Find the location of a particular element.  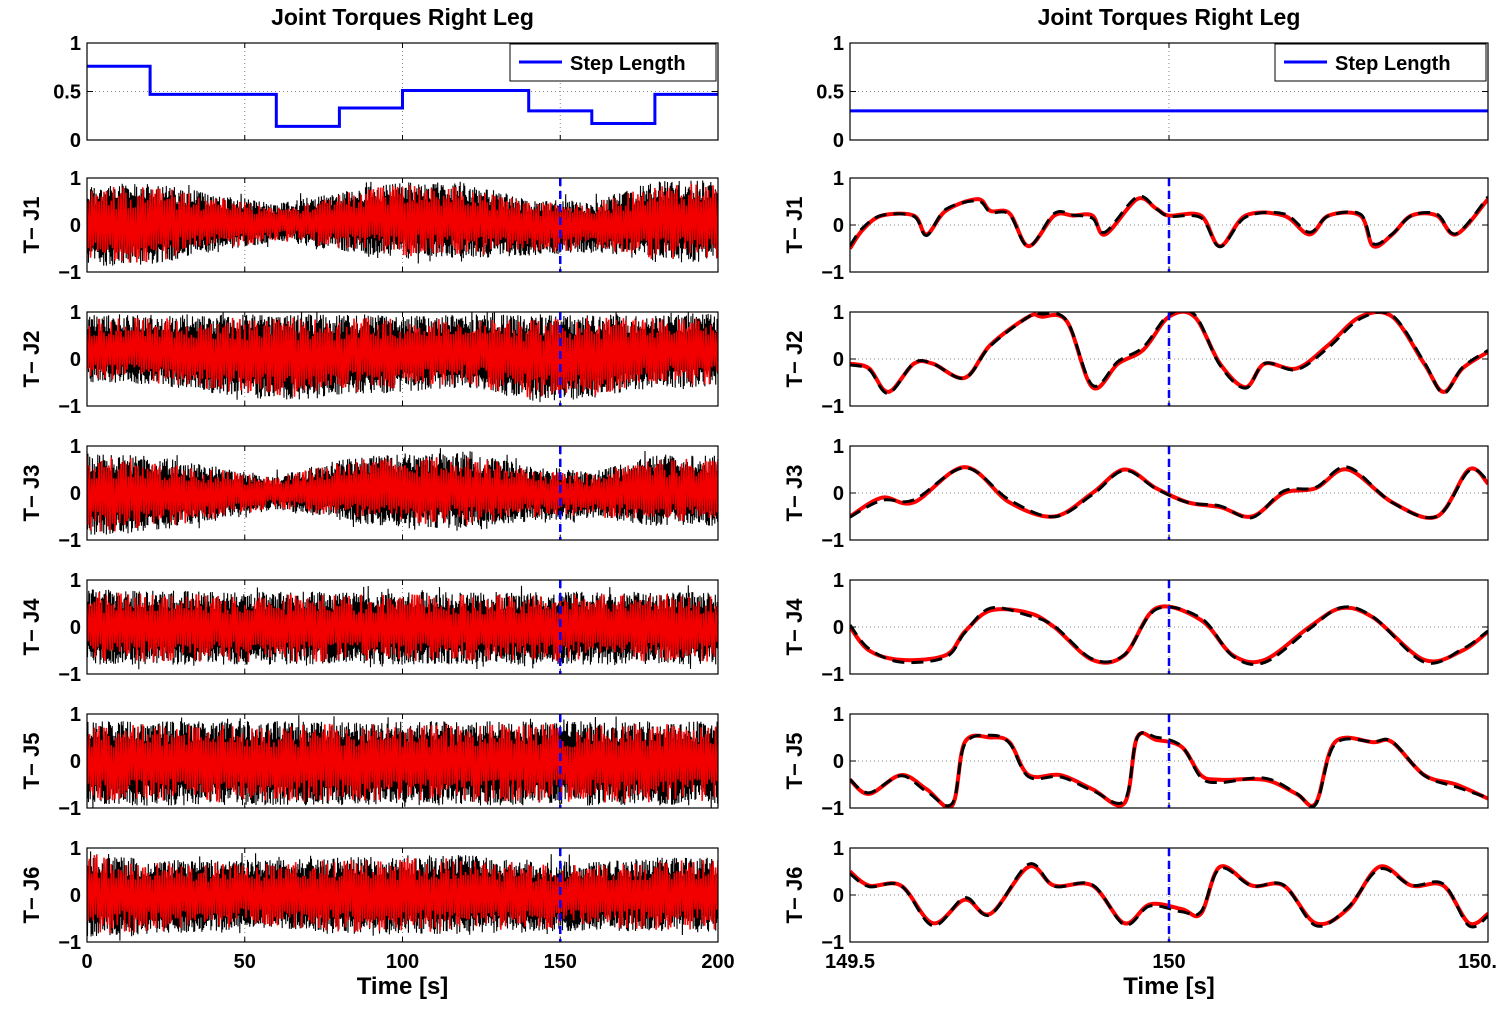

x-tick-label: 149.5 is located at coordinates (850, 962).